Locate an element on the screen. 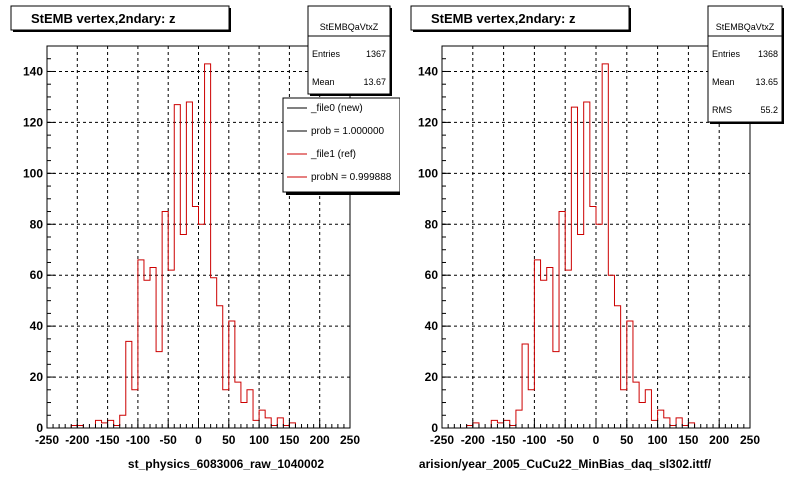 The height and width of the screenshot is (480, 800). legend-label: probN = 0.999888 is located at coordinates (351, 177).